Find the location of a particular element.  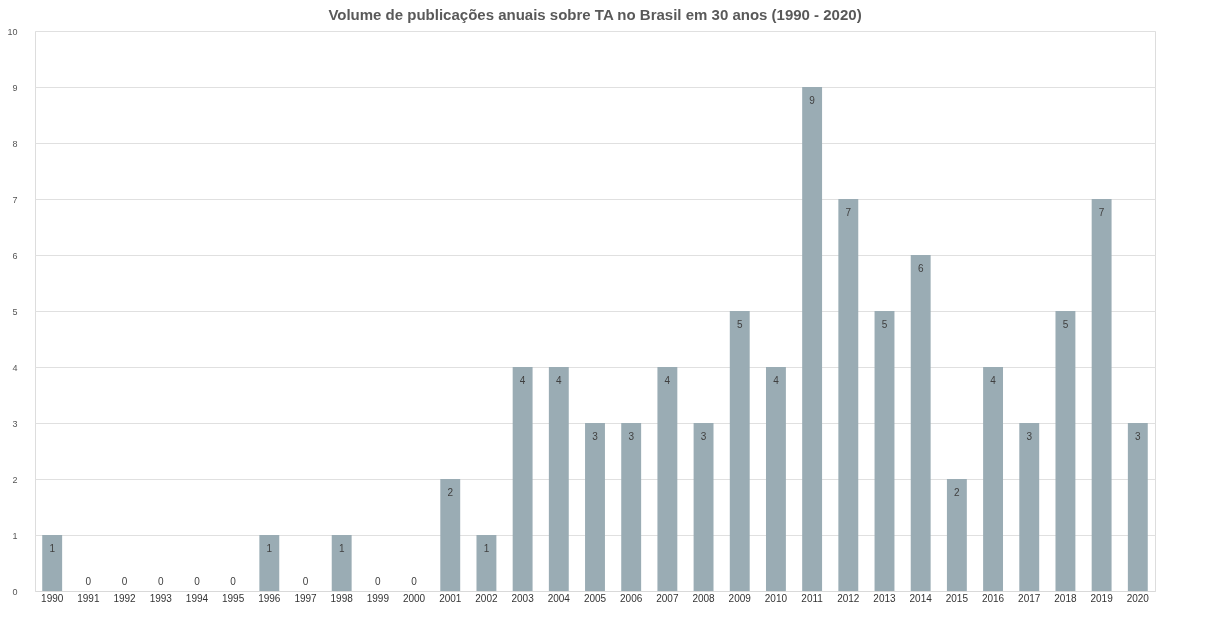

x-tick-label: 2014 is located at coordinates (921, 598).